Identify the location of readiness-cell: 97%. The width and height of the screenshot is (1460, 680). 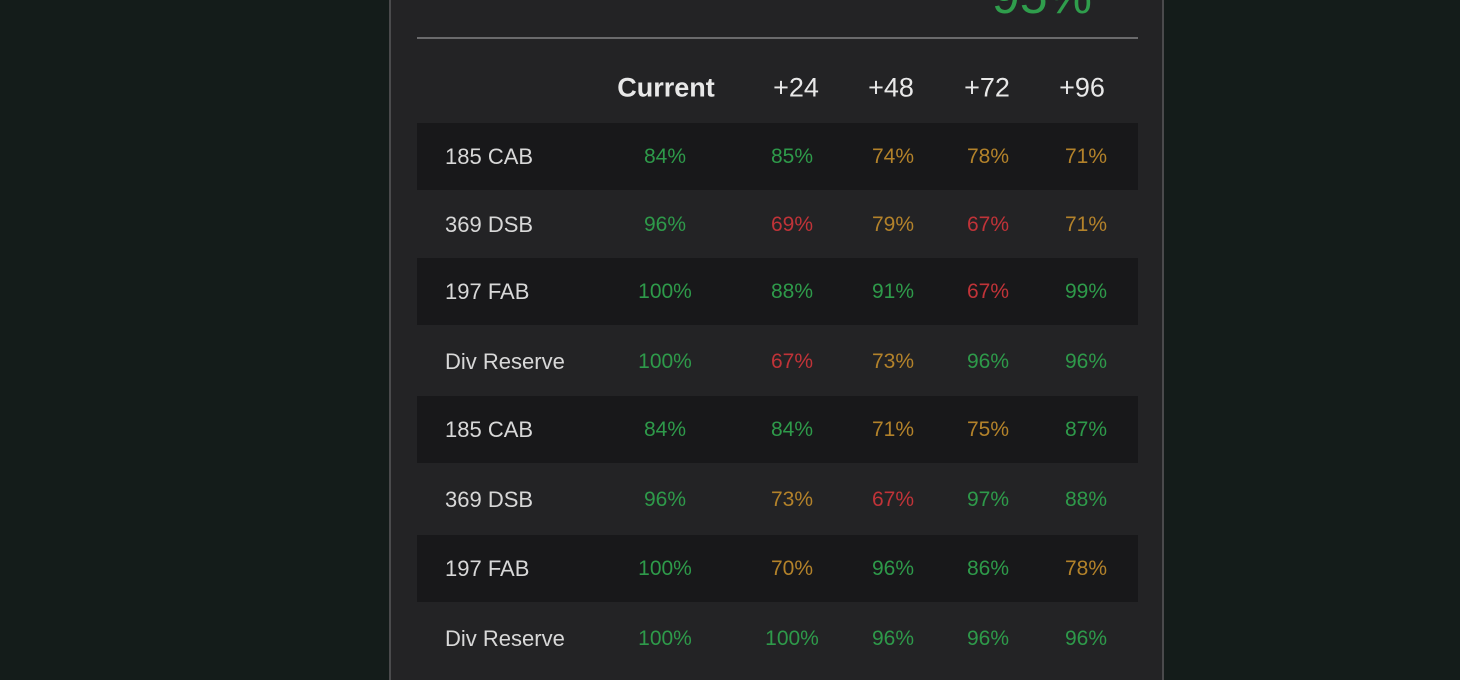
(988, 499).